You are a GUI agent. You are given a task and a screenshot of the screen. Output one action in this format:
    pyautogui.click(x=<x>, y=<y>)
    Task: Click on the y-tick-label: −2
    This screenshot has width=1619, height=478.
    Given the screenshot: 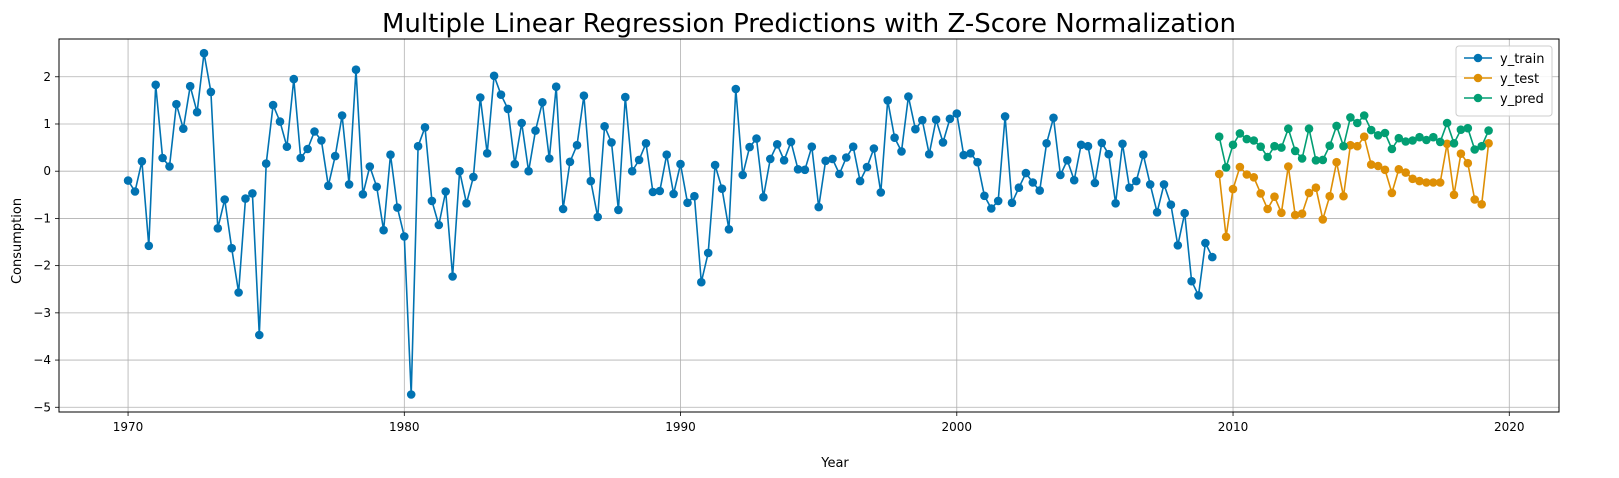 What is the action you would take?
    pyautogui.click(x=42, y=266)
    